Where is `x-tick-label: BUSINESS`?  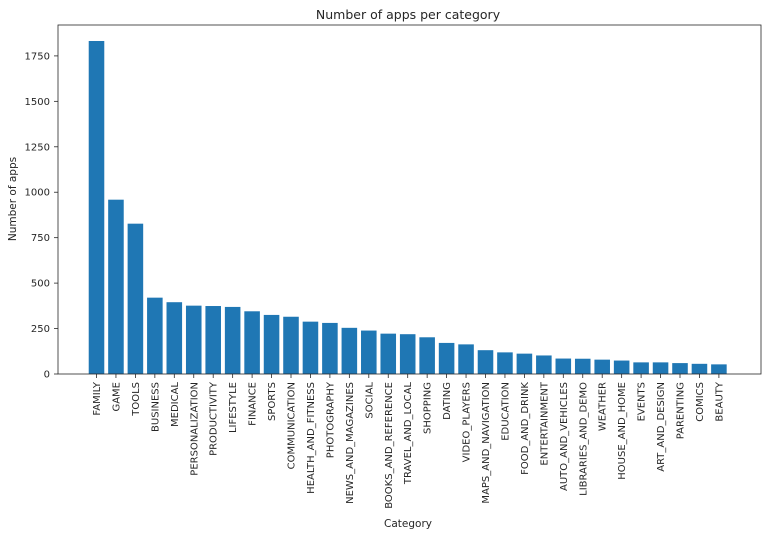
x-tick-label: BUSINESS is located at coordinates (155, 407).